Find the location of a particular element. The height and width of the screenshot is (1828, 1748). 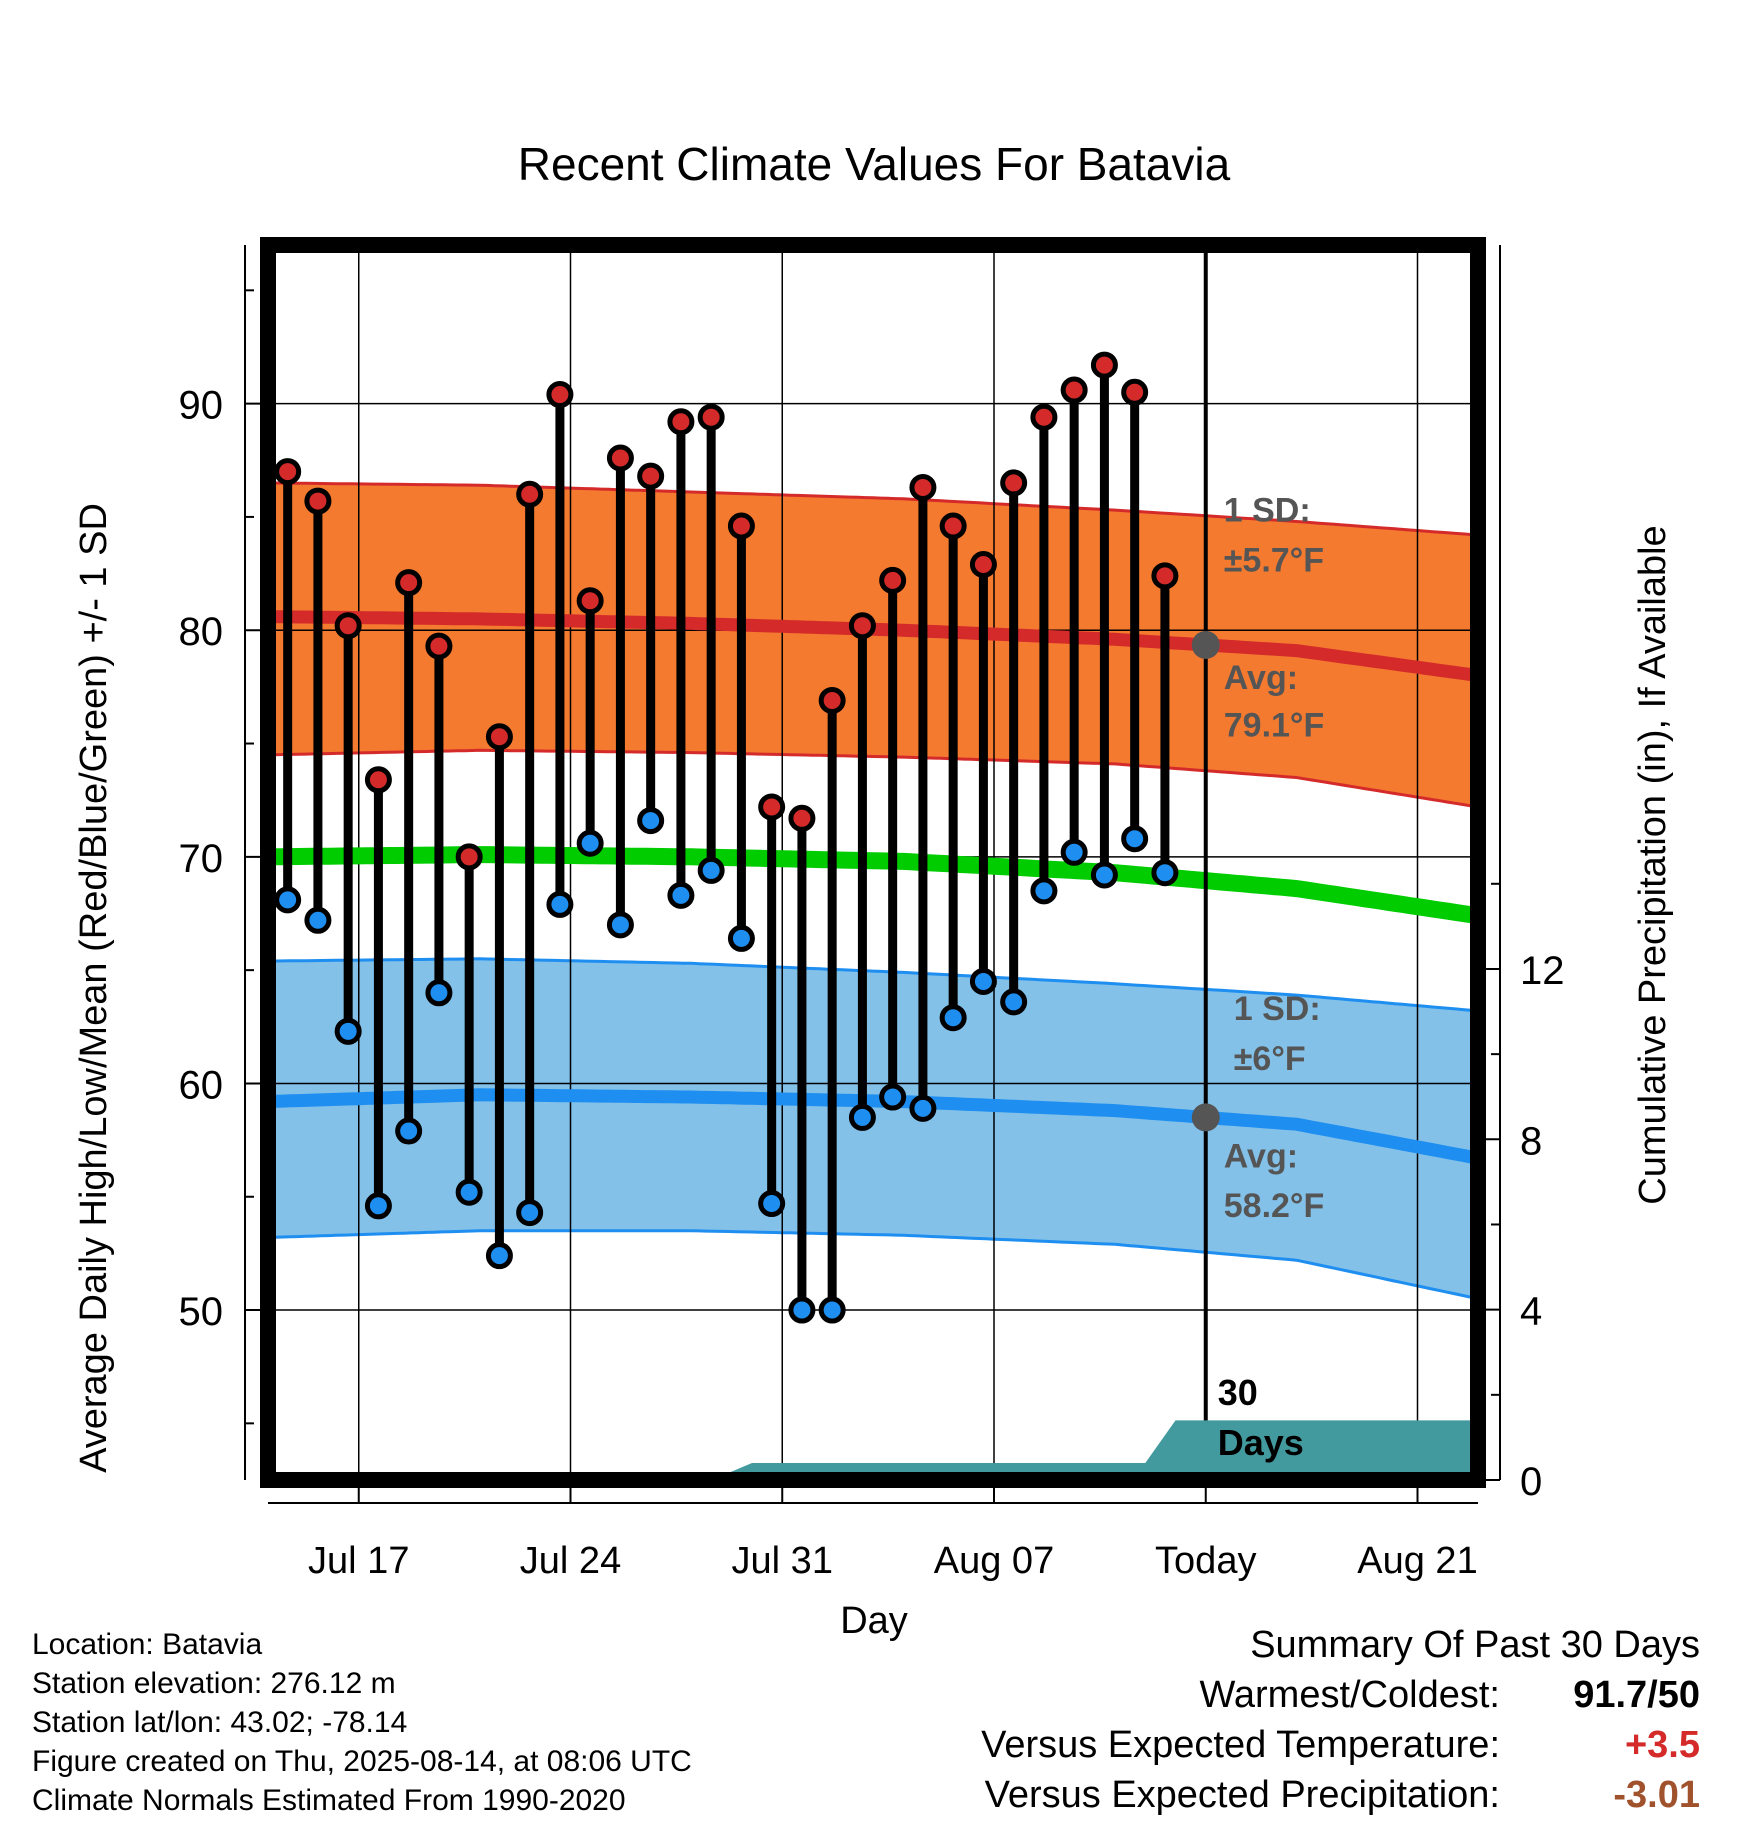

low-avg-value: 58.2°F is located at coordinates (1274, 1206).